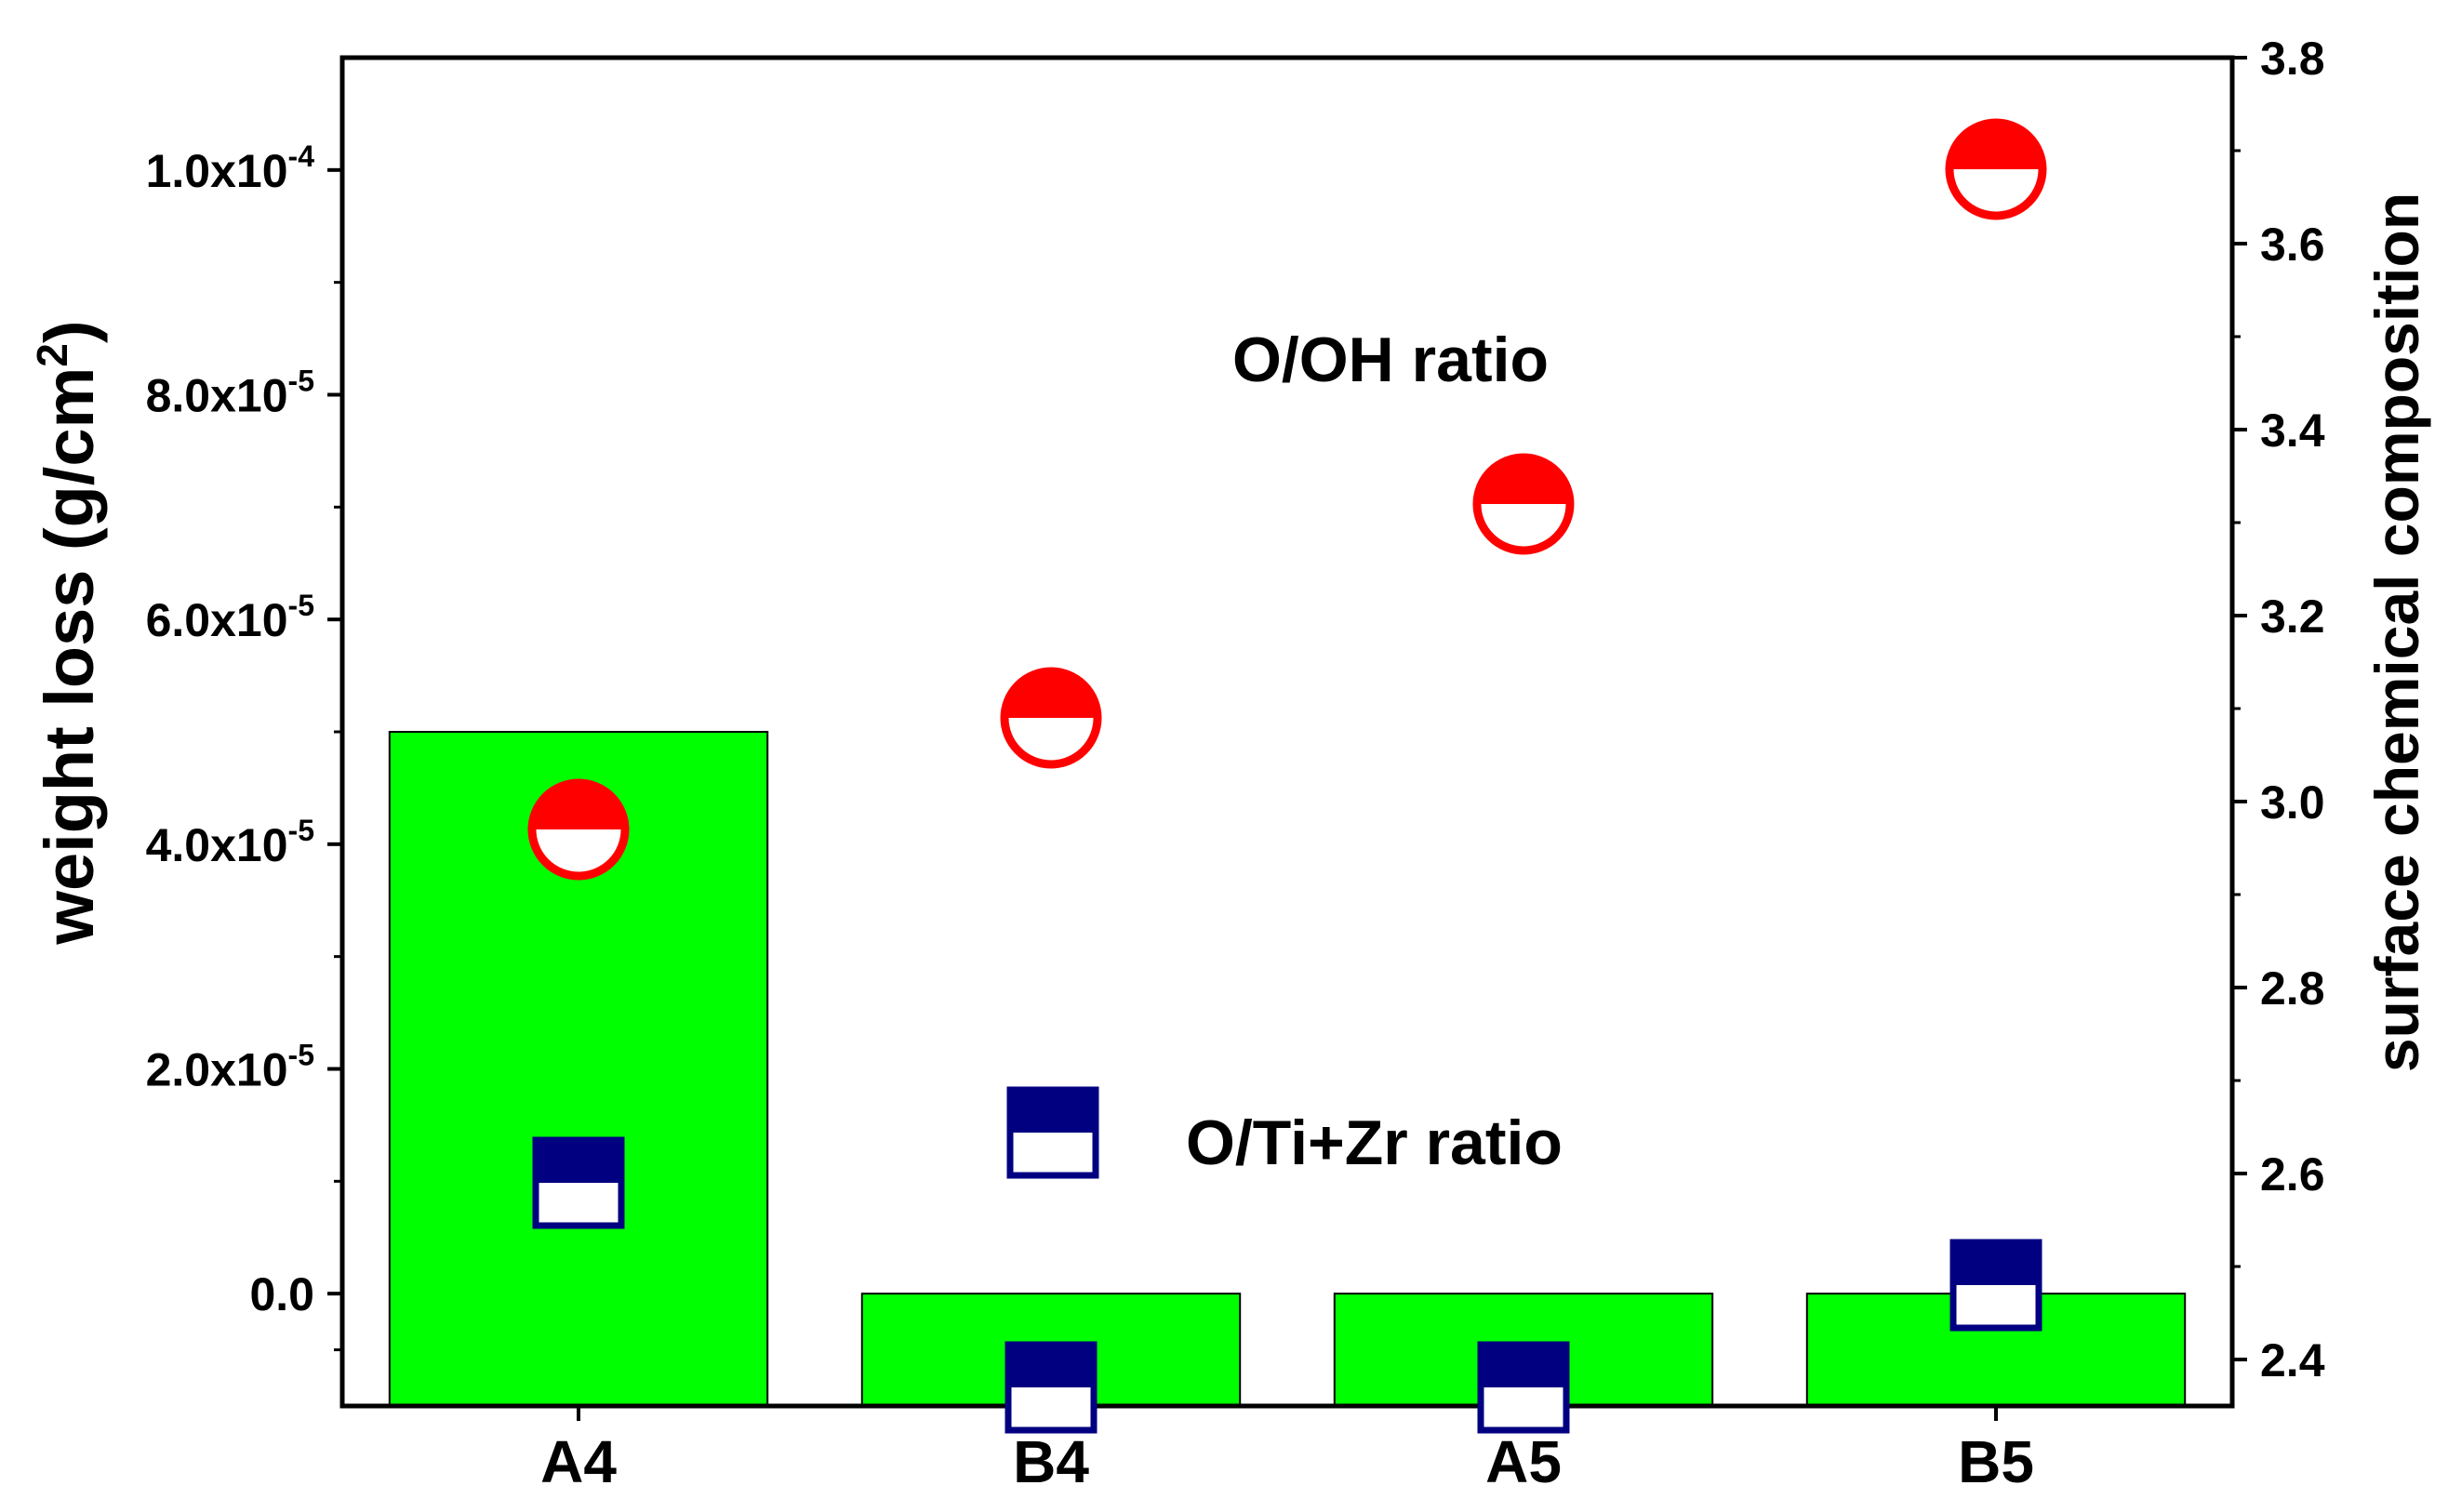 The height and width of the screenshot is (1512, 2448). I want to click on right-tick-label: 3.6, so click(2292, 245).